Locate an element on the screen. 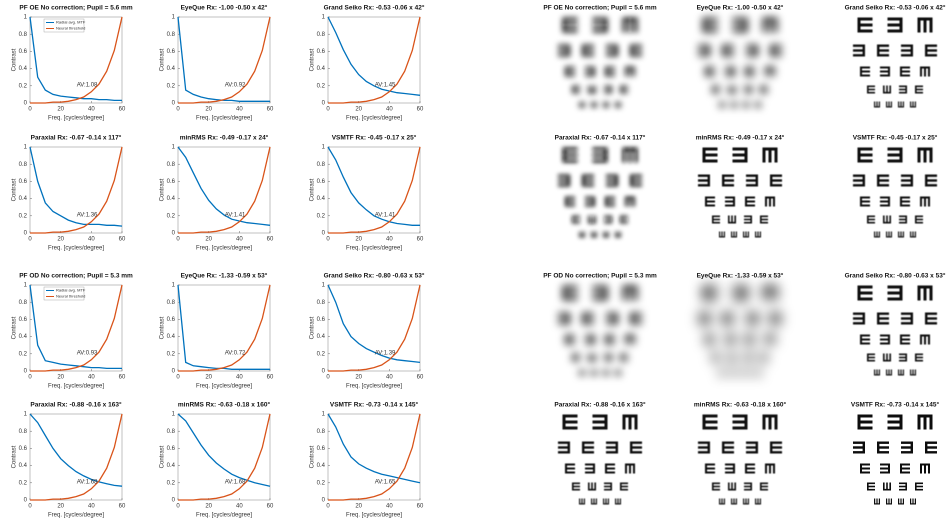 Image resolution: width=946 pixels, height=525 pixels. chart-title: minRMS Rx: -0.49 -0.17 x 24° is located at coordinates (224, 138).